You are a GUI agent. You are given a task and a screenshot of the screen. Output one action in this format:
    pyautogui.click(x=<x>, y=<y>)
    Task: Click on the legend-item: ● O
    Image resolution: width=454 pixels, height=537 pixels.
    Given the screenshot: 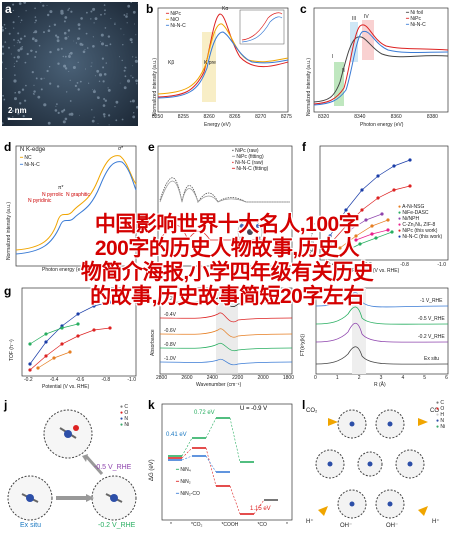 What is the action you would take?
    pyautogui.click(x=440, y=409)
    